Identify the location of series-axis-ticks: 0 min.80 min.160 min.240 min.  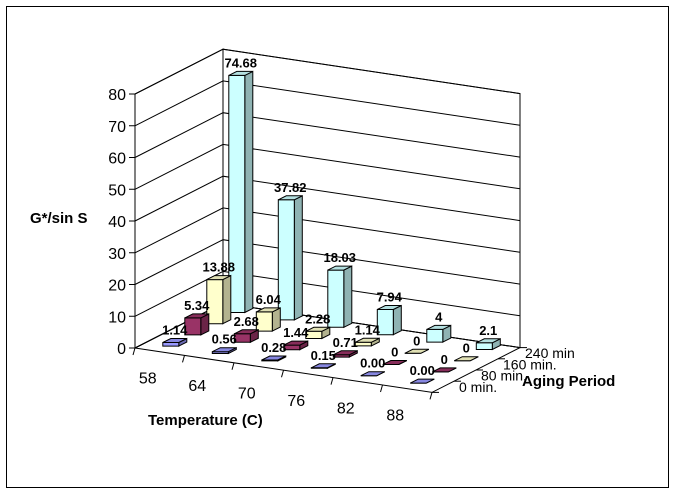
(503, 370).